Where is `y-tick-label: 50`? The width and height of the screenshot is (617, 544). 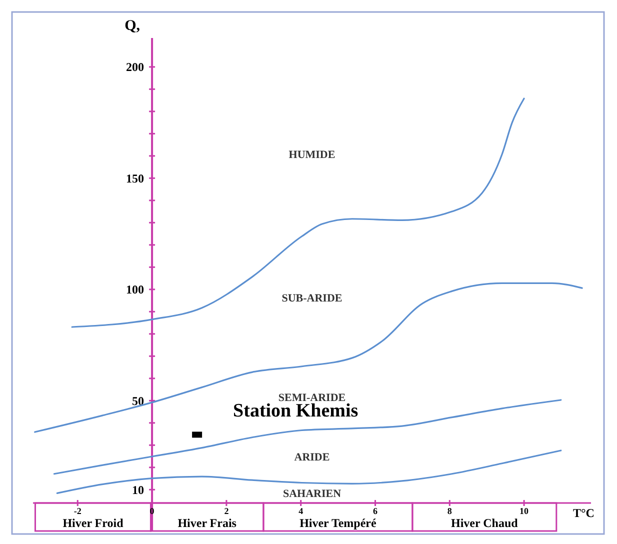
y-tick-label: 50 is located at coordinates (138, 401).